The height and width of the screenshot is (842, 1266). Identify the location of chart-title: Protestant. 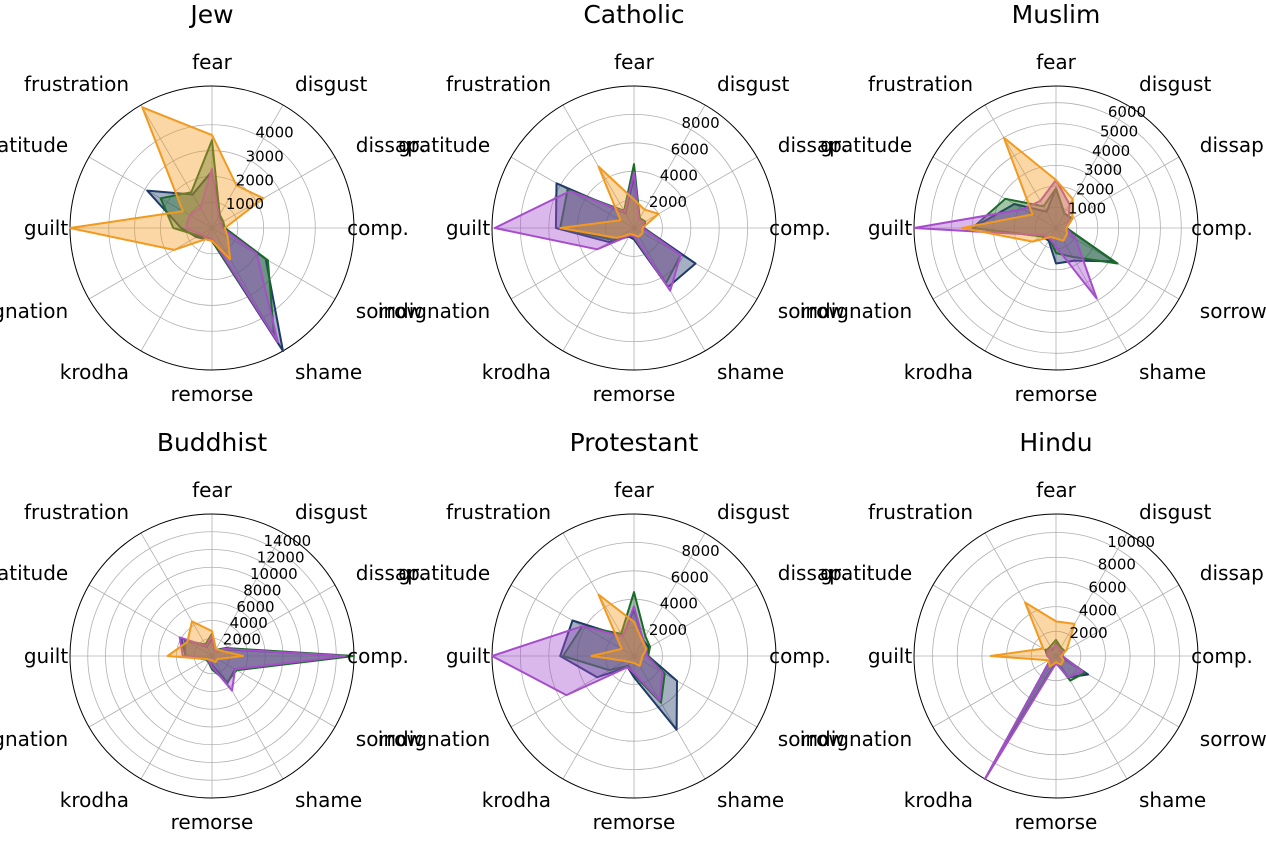
(634, 442).